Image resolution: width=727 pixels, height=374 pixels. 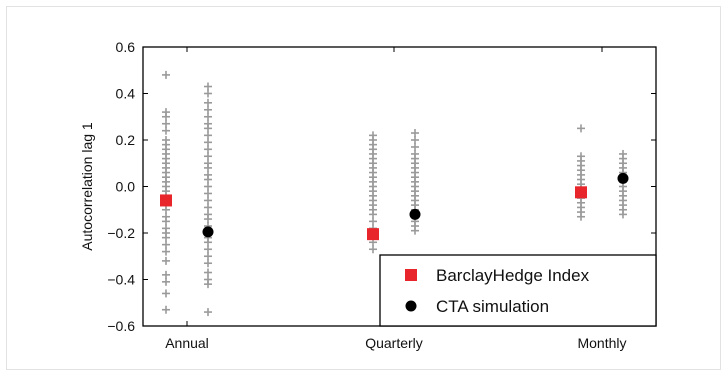 What do you see at coordinates (411, 306) in the screenshot?
I see `legend-marker-circle` at bounding box center [411, 306].